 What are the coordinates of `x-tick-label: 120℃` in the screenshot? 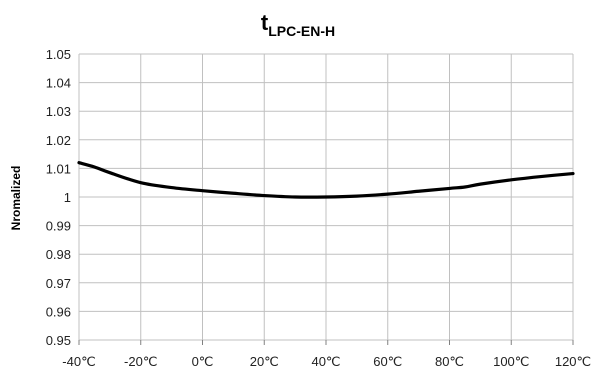 It's located at (573, 361).